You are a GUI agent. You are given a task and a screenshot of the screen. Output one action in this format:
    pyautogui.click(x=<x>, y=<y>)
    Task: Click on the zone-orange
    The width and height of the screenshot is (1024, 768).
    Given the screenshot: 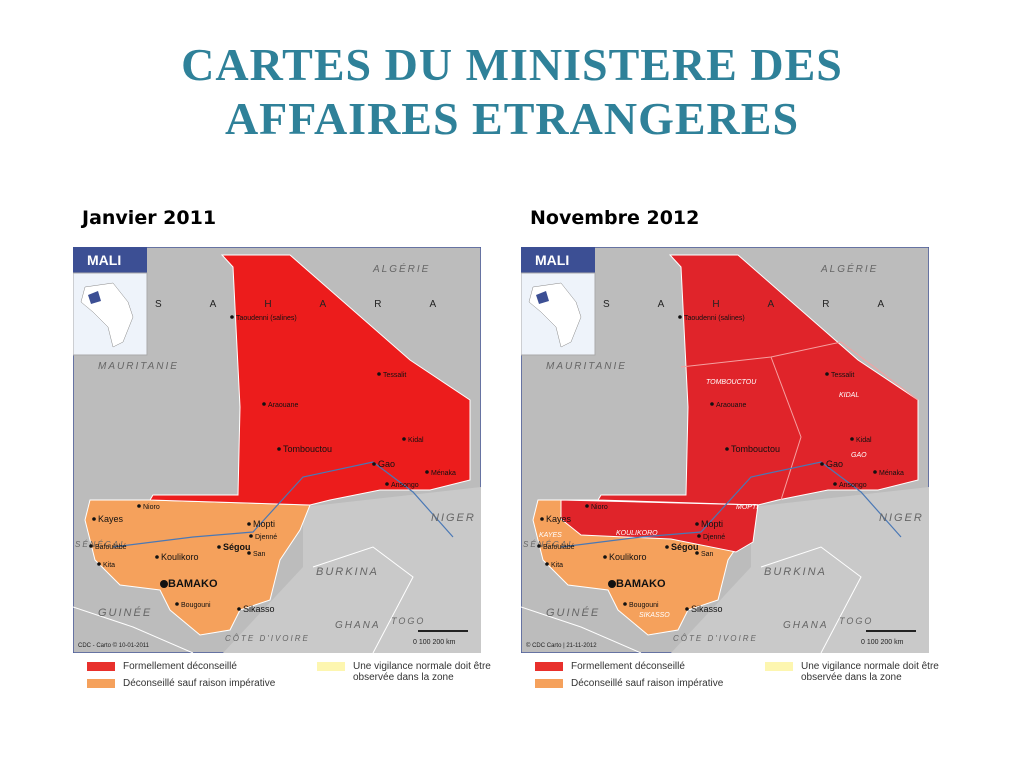 What is the action you would take?
    pyautogui.click(x=197, y=567)
    